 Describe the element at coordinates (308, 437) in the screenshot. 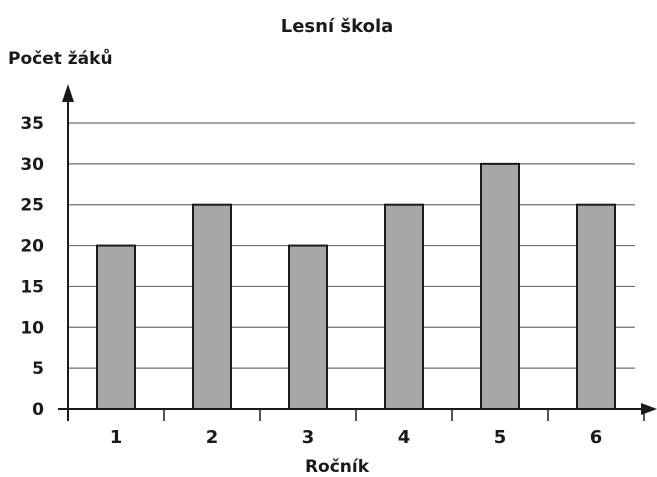

I see `x-tick-label: 3` at that location.